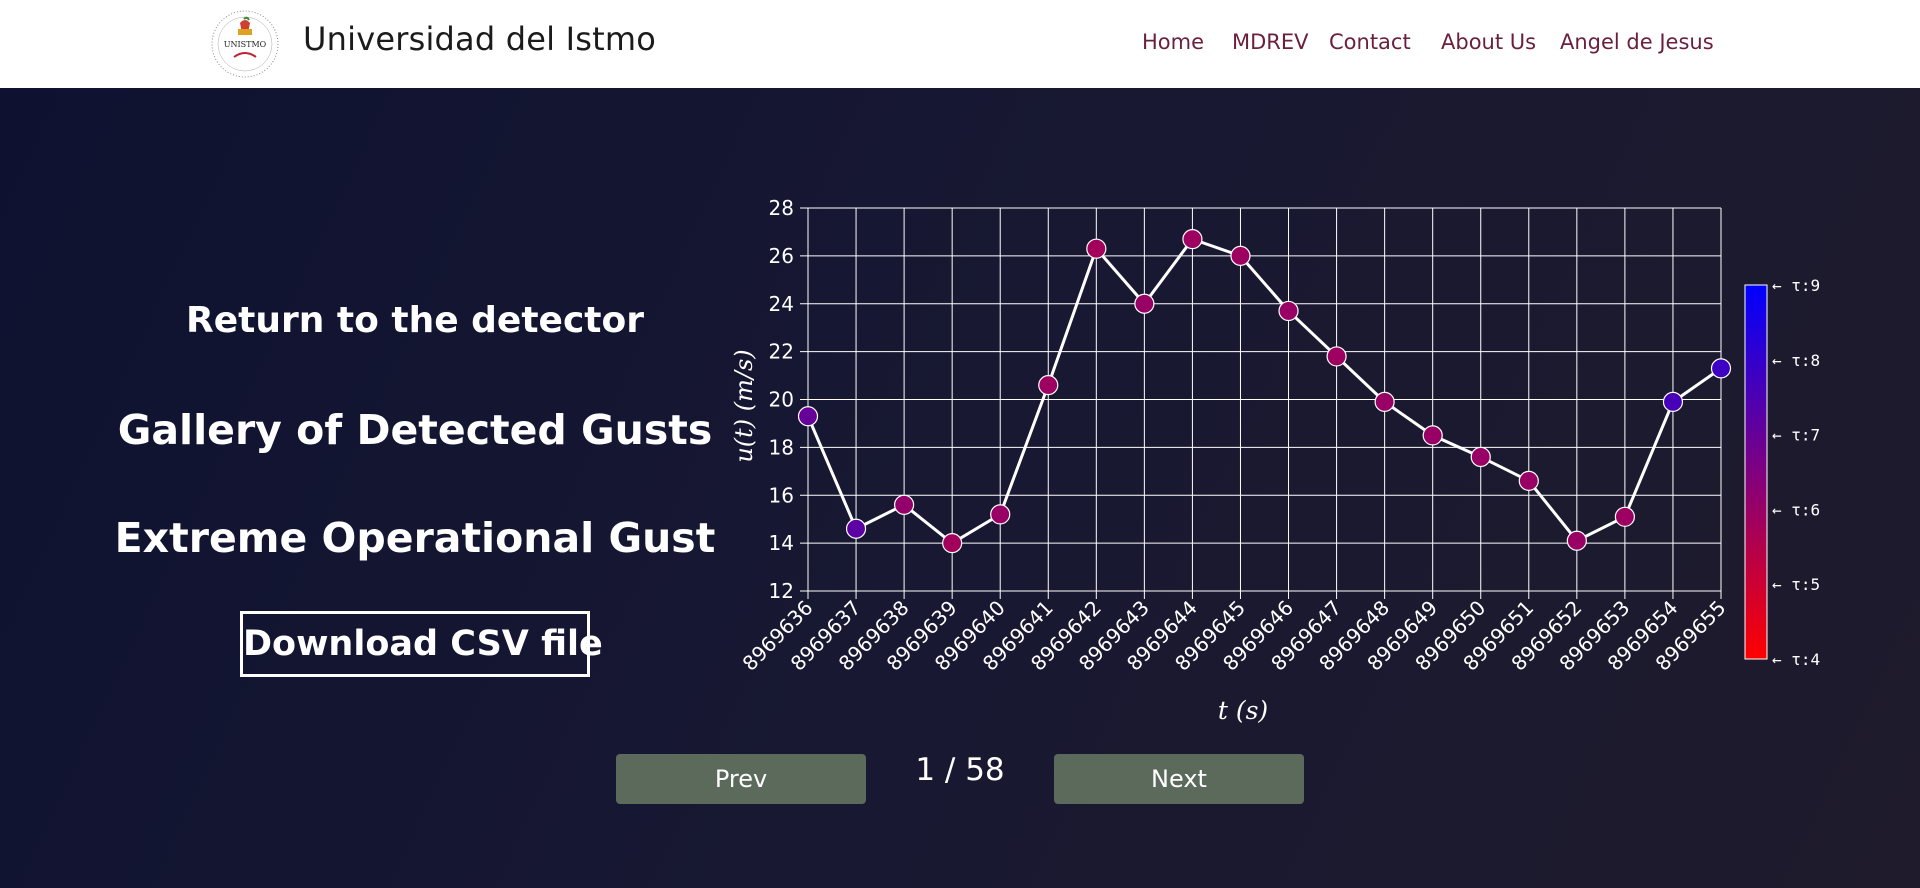 This screenshot has width=1920, height=888. I want to click on nav-home: Home, so click(1173, 42).